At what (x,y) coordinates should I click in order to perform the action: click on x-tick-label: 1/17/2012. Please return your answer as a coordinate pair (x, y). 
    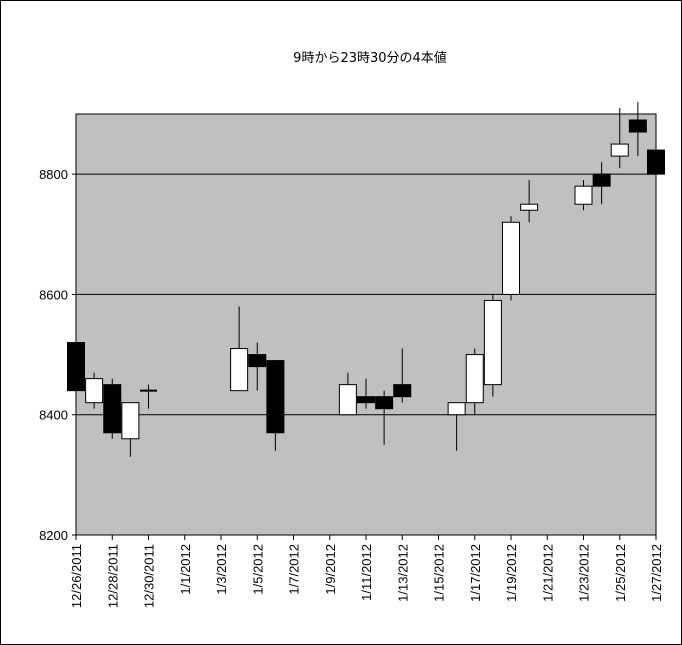
    Looking at the image, I should click on (475, 573).